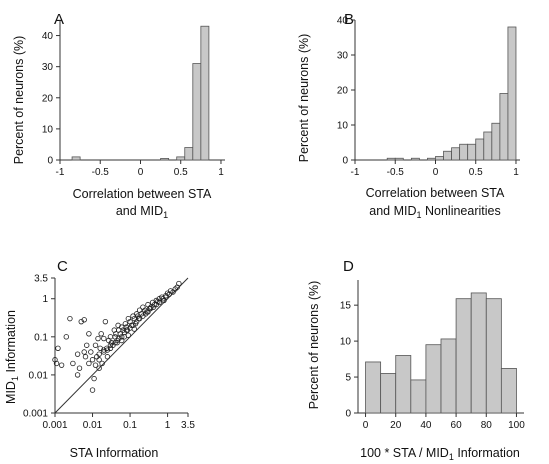  What do you see at coordinates (436, 172) in the screenshot?
I see `panel-b-x-tick-label: 0` at bounding box center [436, 172].